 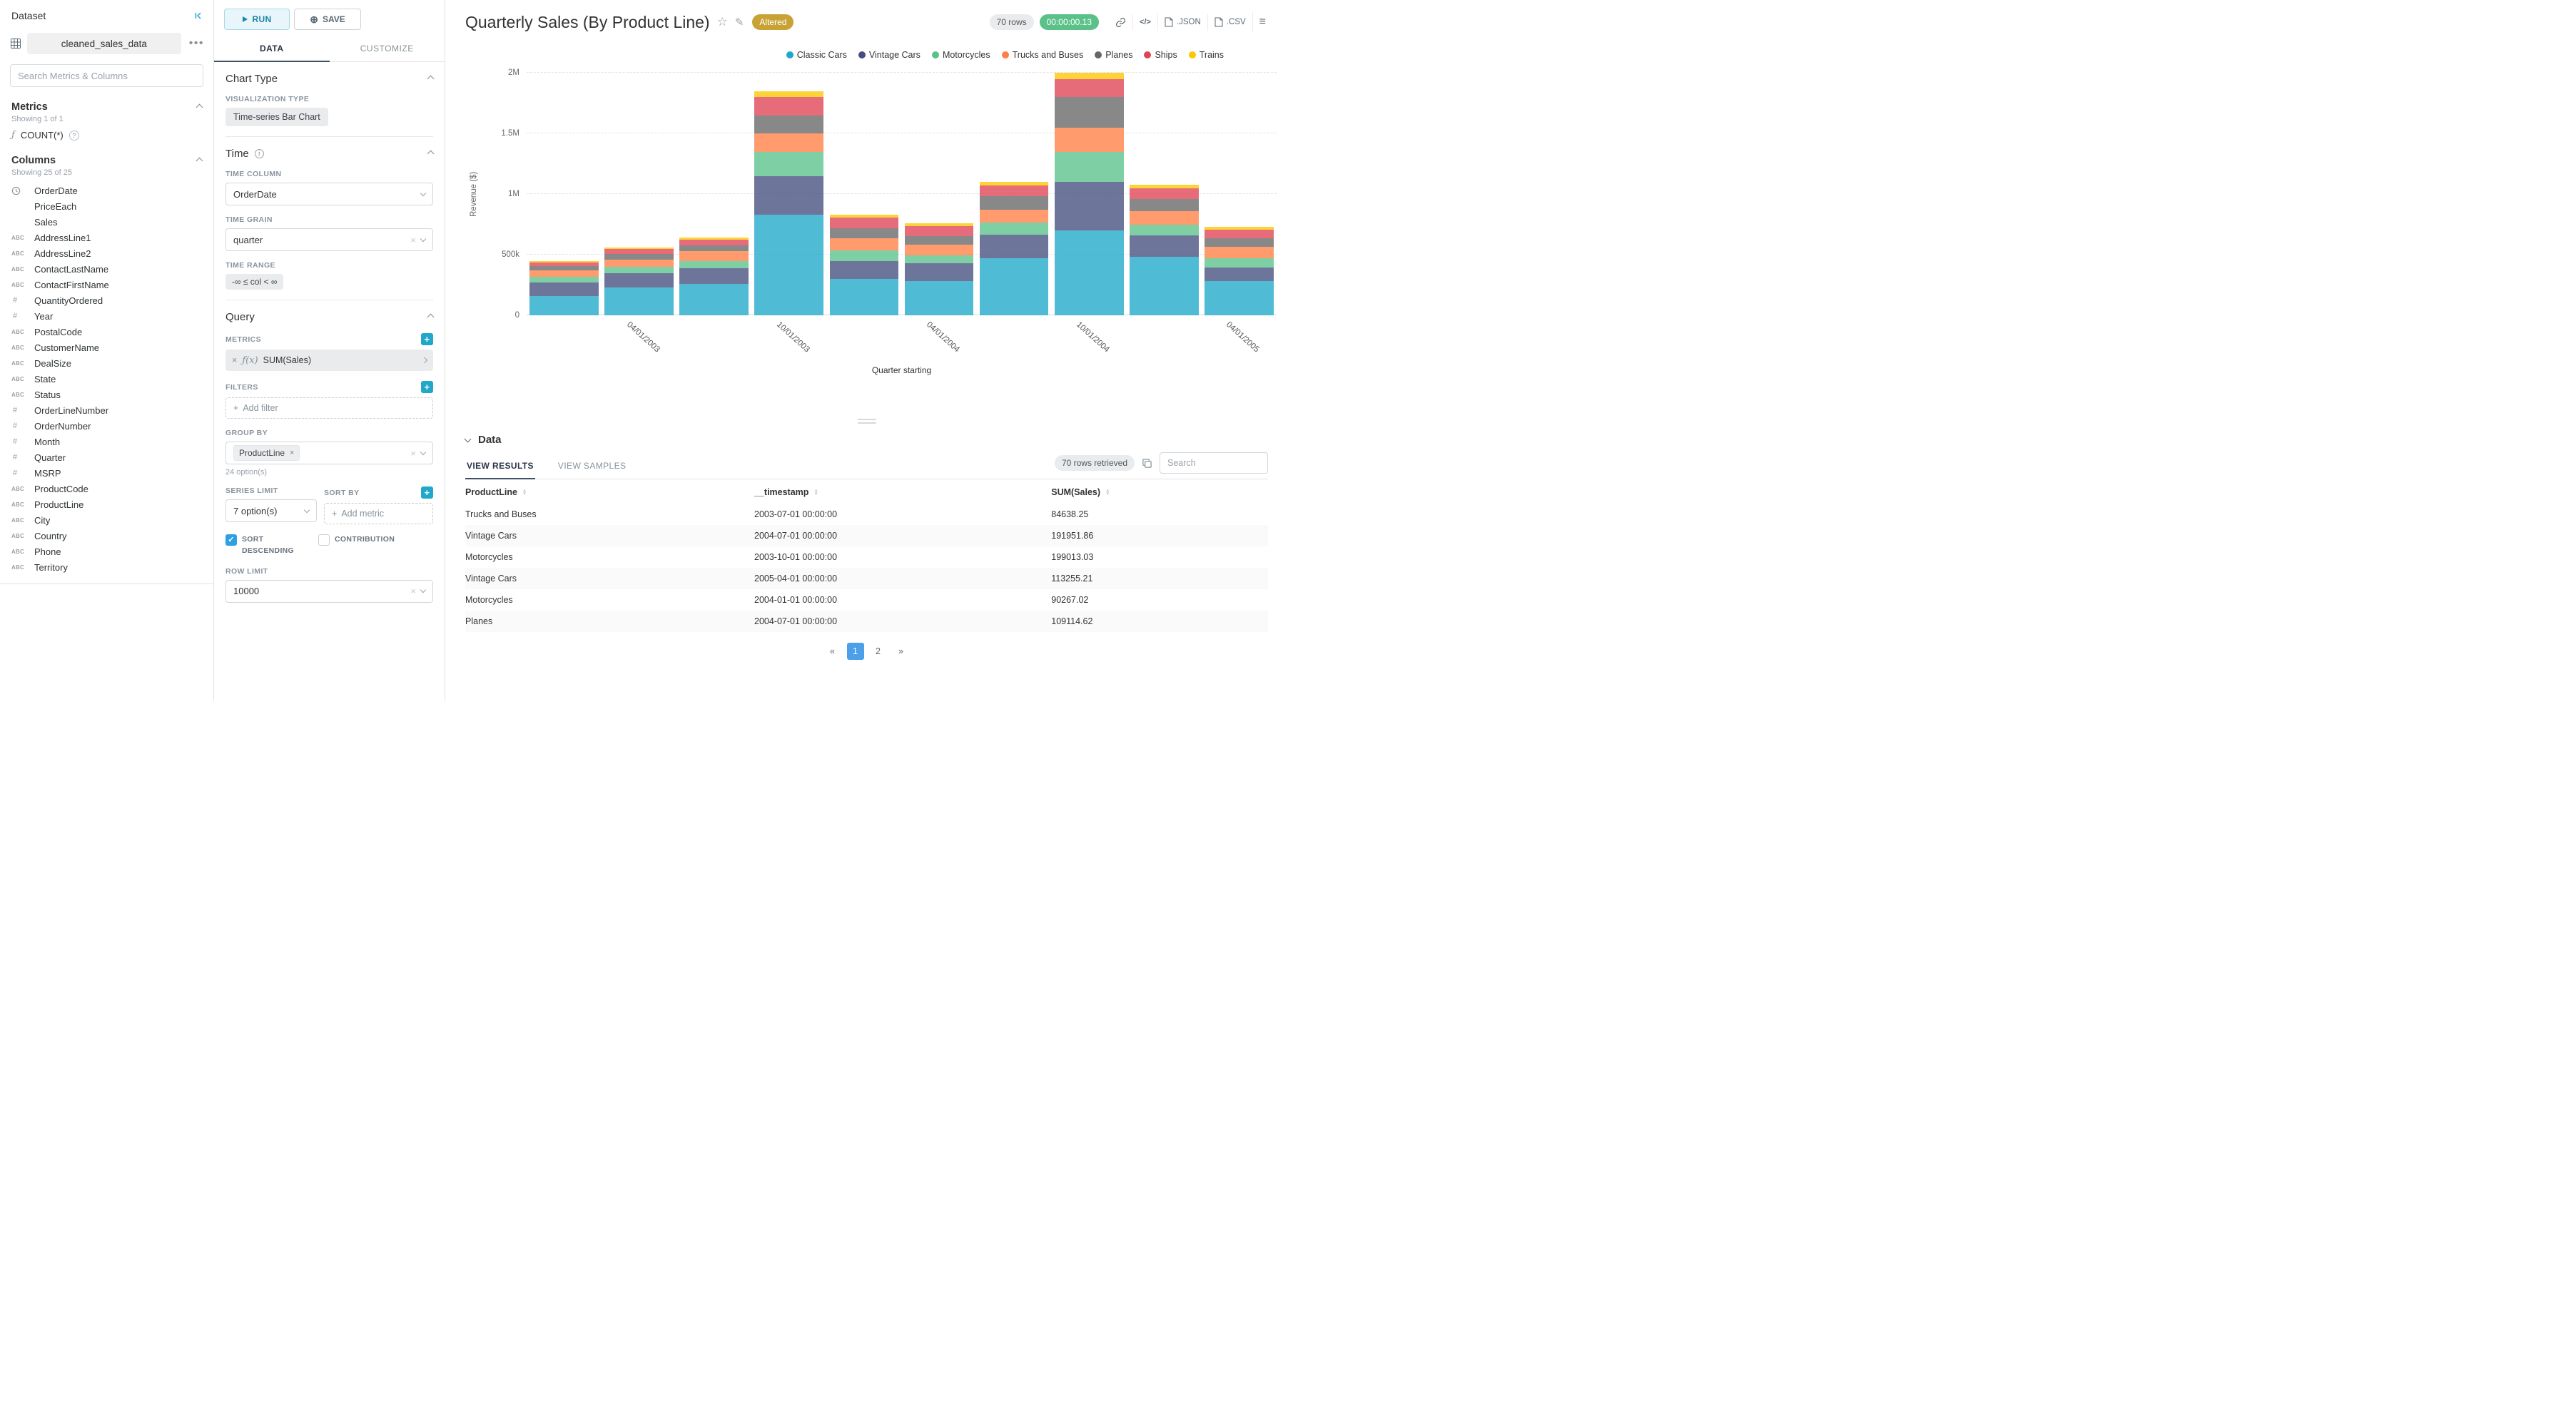 I want to click on column-item: ABC Status, so click(x=106, y=394).